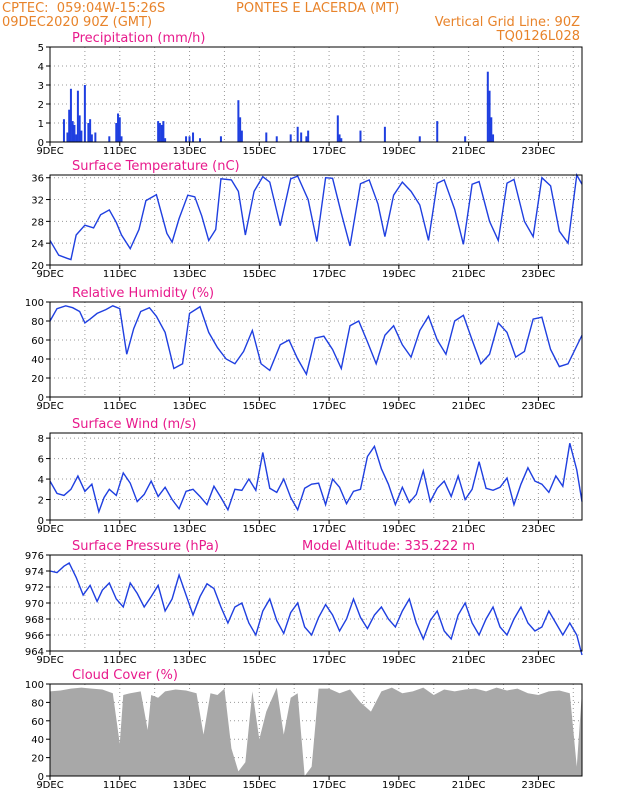 Image resolution: width=618 pixels, height=800 pixels. Describe the element at coordinates (37, 740) in the screenshot. I see `y-tick-label: 40` at that location.